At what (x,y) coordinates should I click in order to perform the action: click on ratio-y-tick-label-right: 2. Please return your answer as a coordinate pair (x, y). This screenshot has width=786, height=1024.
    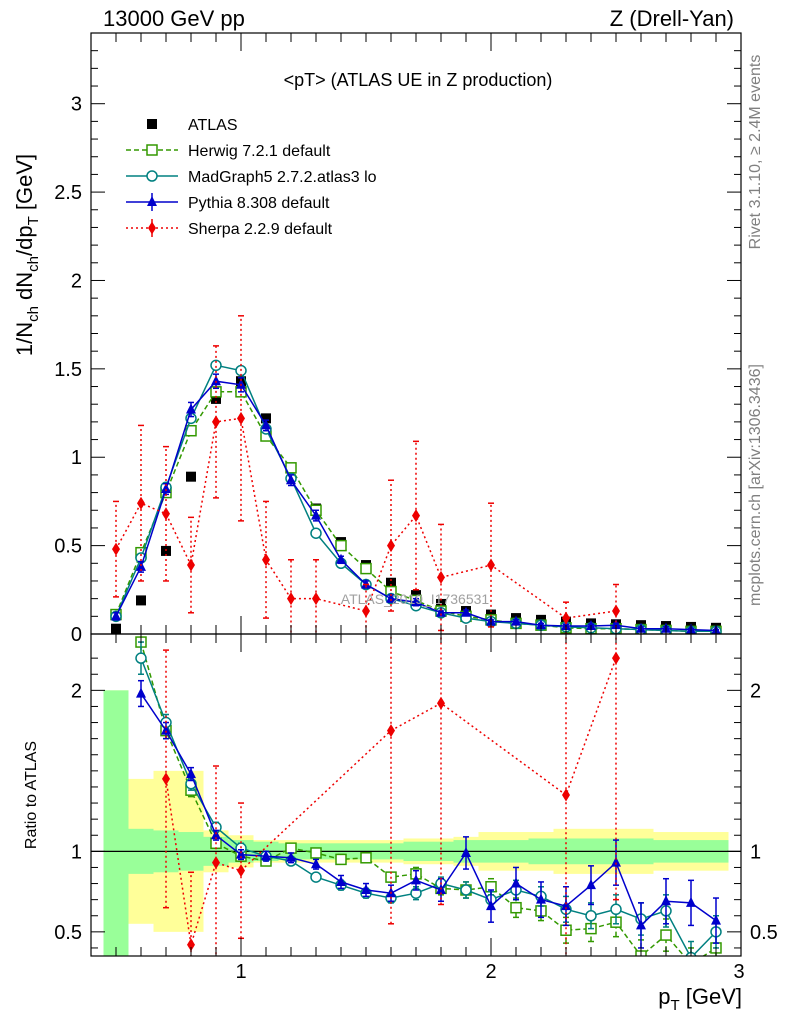
    Looking at the image, I should click on (755, 691).